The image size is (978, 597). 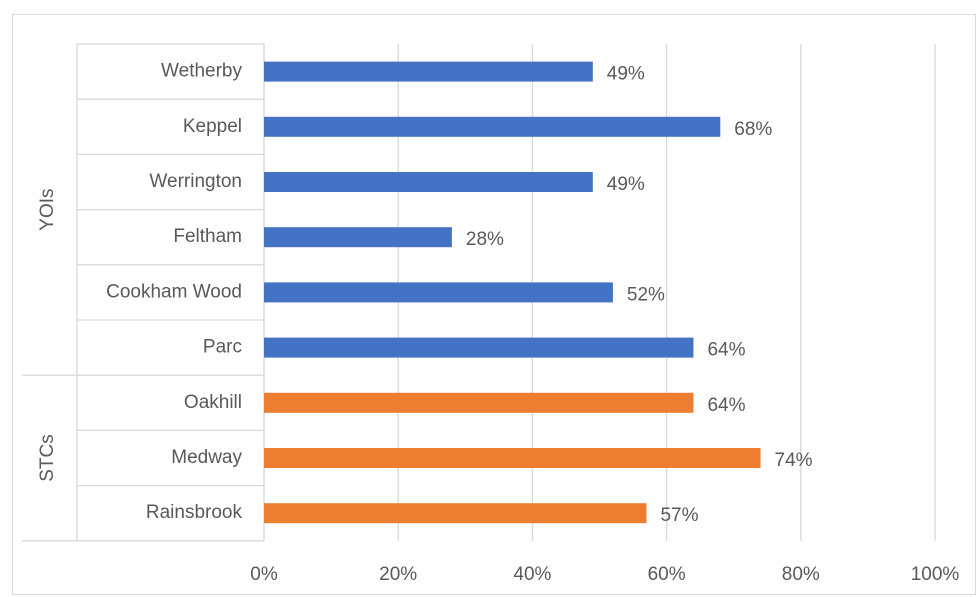 What do you see at coordinates (264, 574) in the screenshot?
I see `x-tick-label: 0%` at bounding box center [264, 574].